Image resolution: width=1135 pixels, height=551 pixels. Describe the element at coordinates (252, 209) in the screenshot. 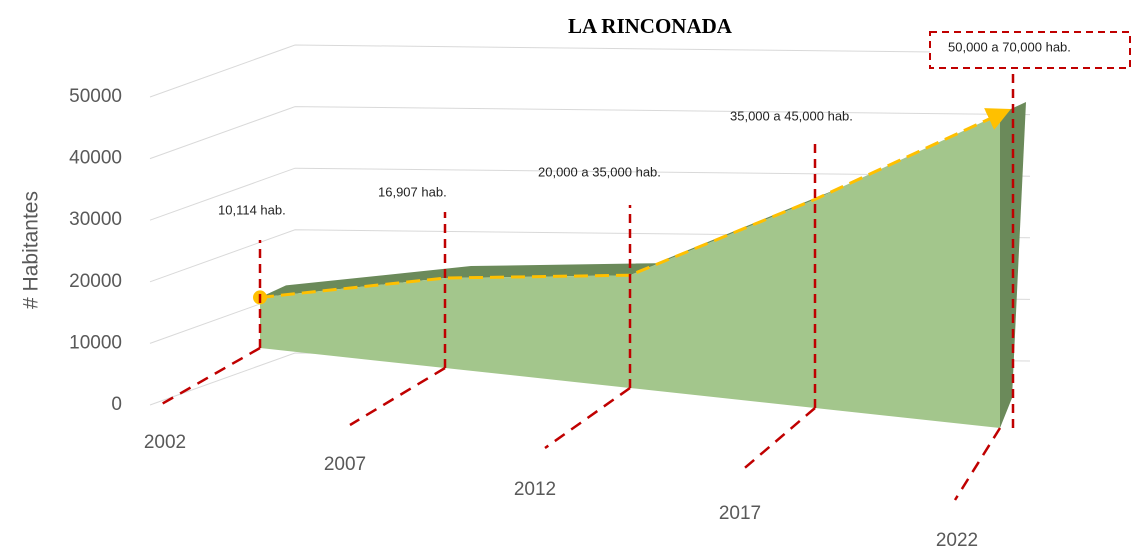

I see `annotation: 10,114 hab.` at that location.